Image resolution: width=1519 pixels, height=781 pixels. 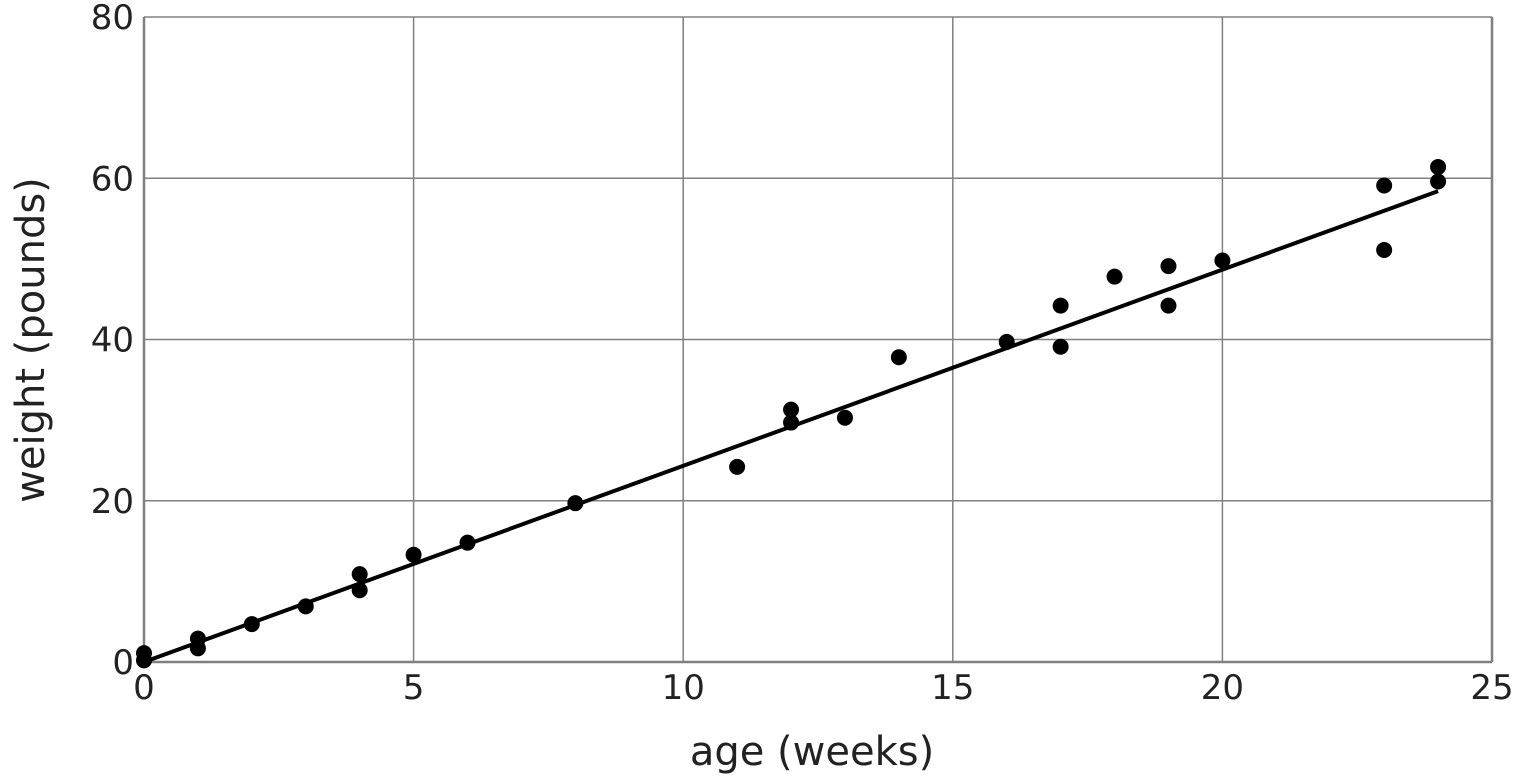 What do you see at coordinates (1491, 688) in the screenshot?
I see `x-tick-label: 25` at bounding box center [1491, 688].